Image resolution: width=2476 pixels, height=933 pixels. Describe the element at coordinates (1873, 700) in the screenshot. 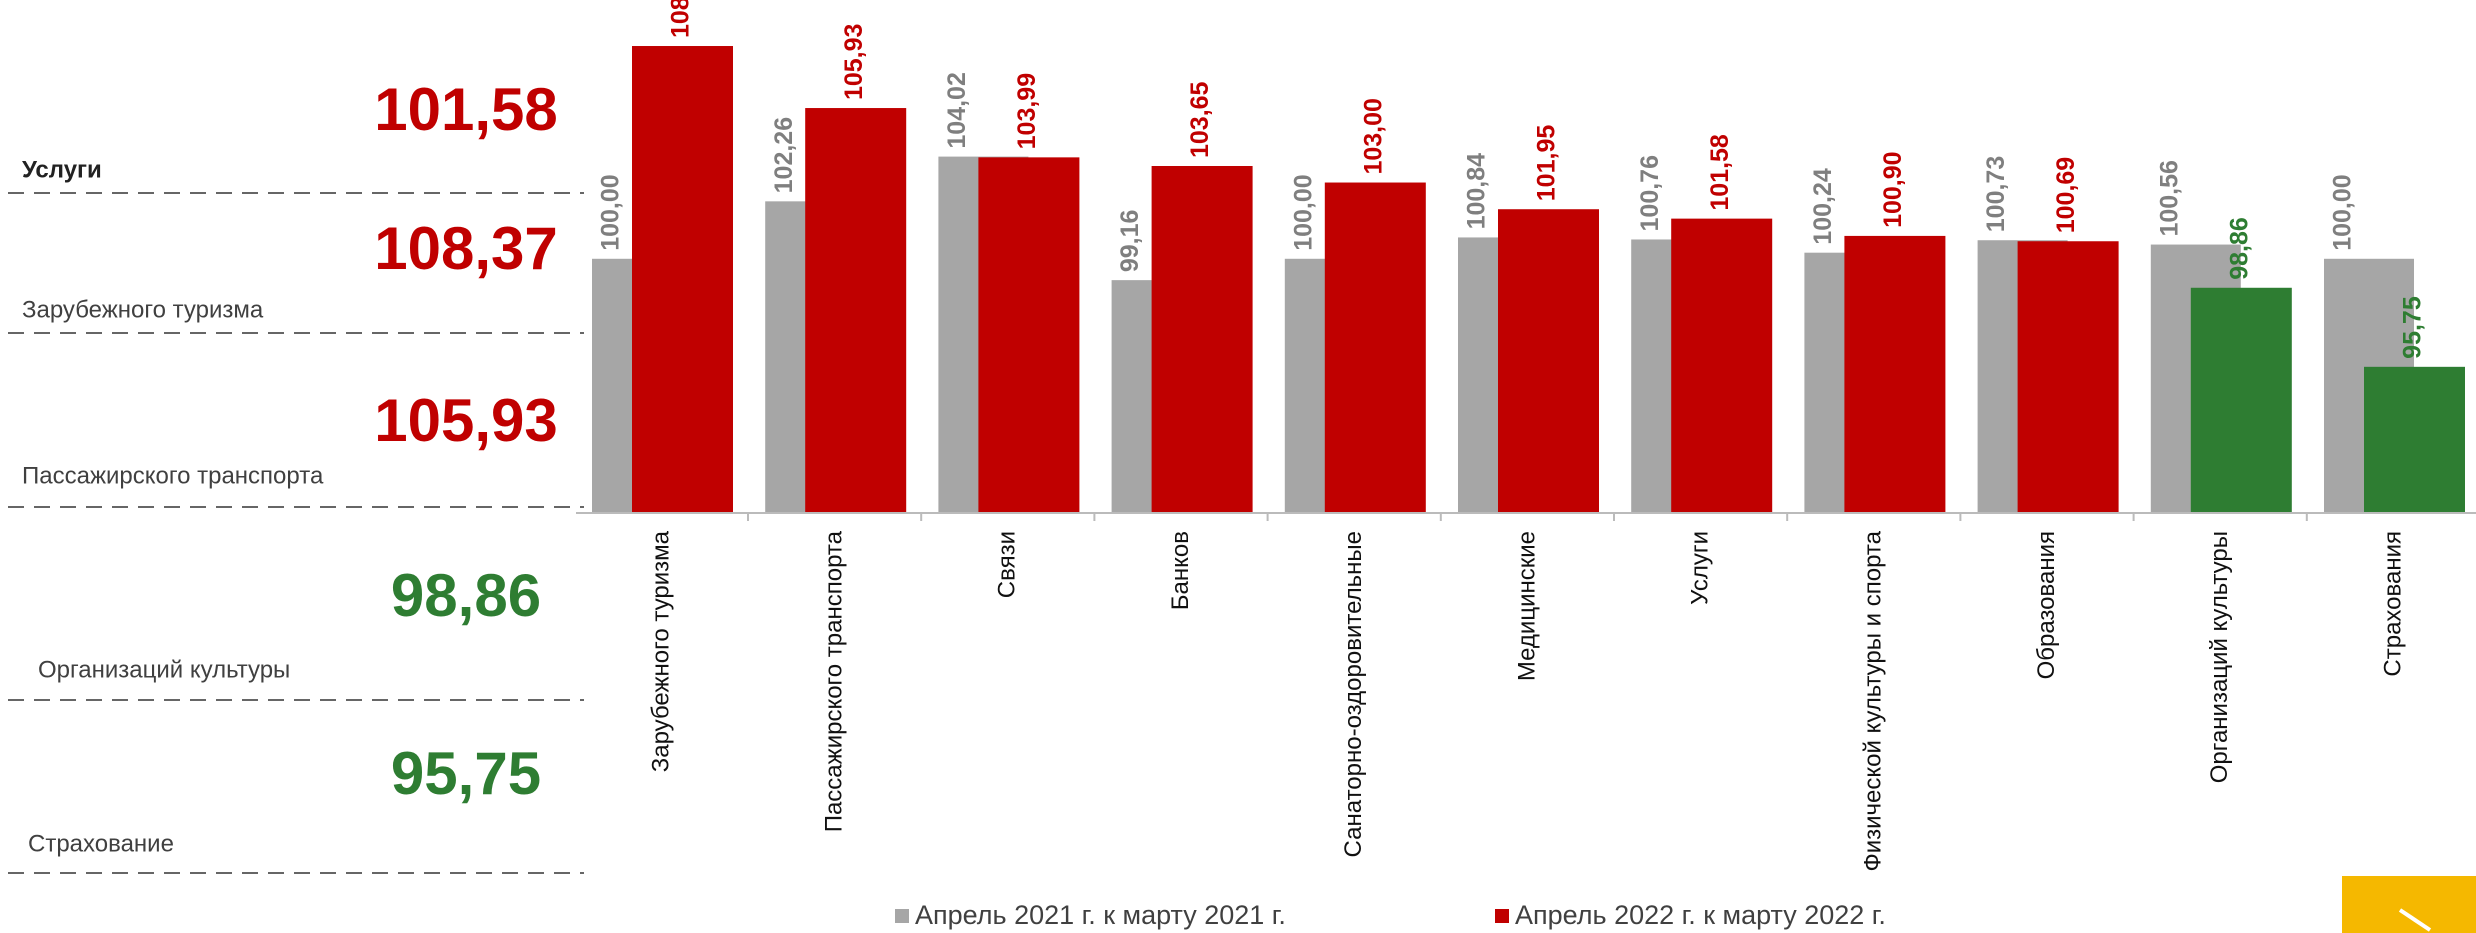

I see `x-tick-label: Физической культуры и спорта` at that location.